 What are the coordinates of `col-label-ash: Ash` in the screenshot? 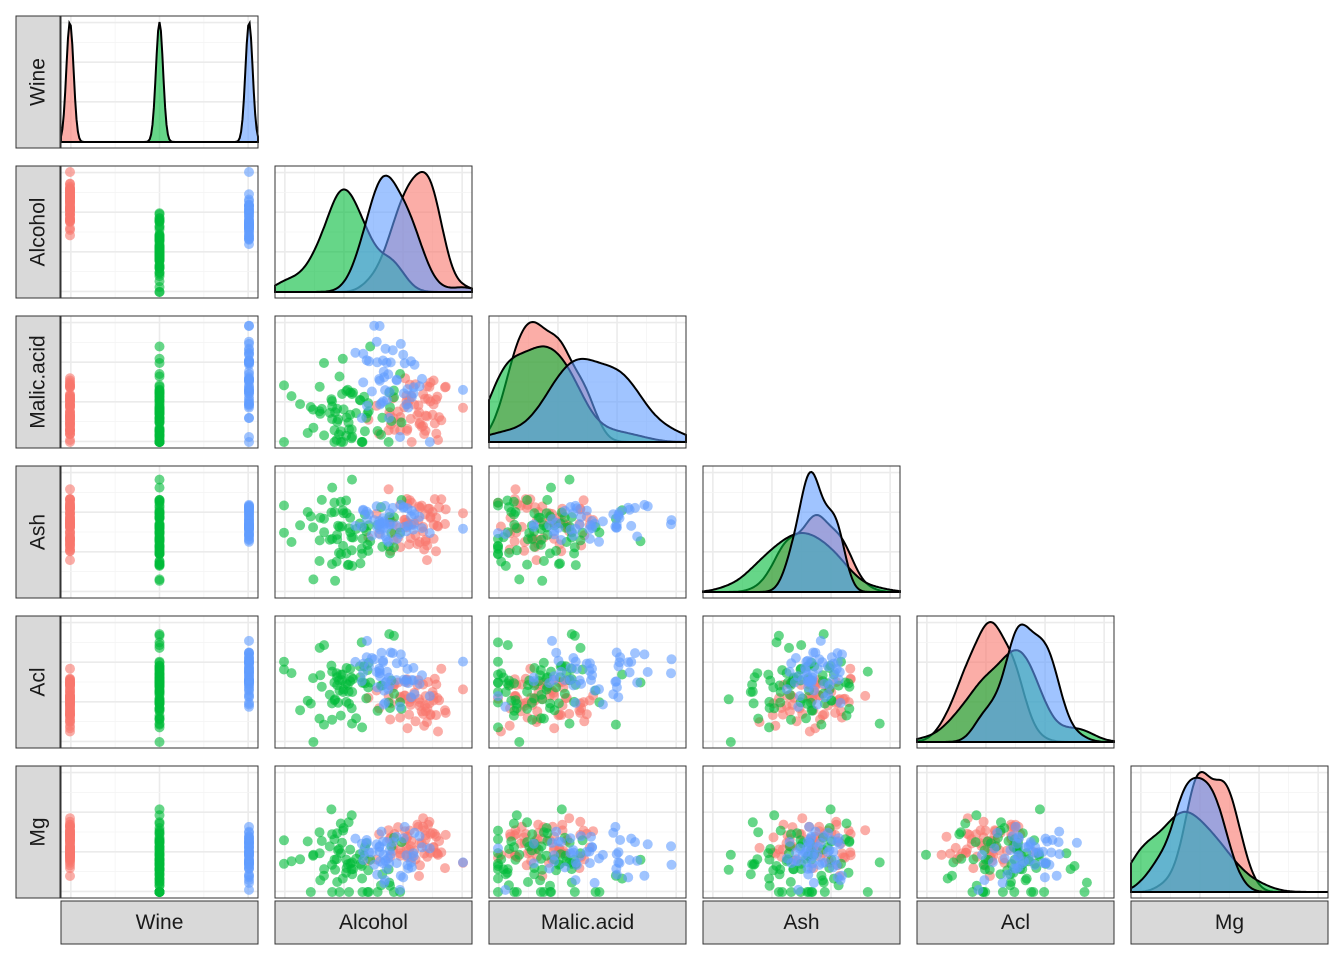 It's located at (801, 922).